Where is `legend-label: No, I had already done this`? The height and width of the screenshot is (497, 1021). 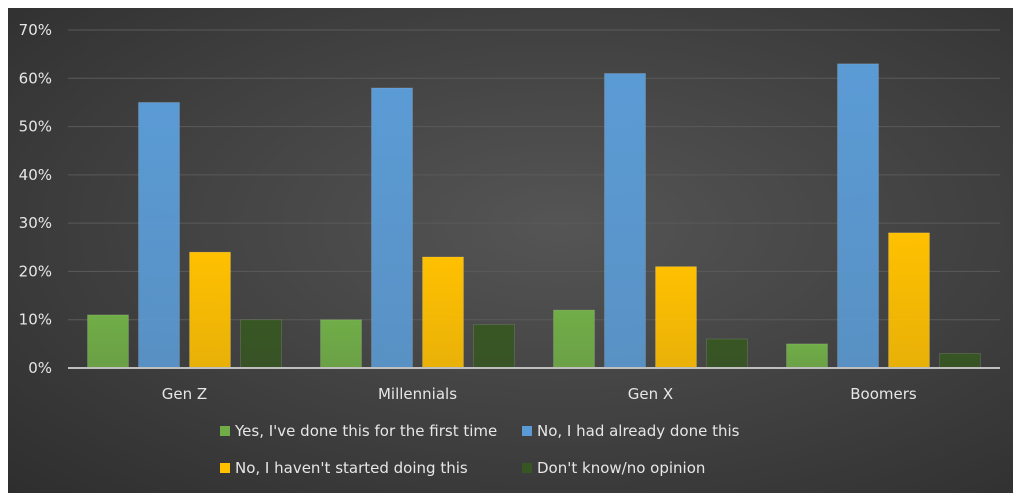
legend-label: No, I had already done this is located at coordinates (638, 431).